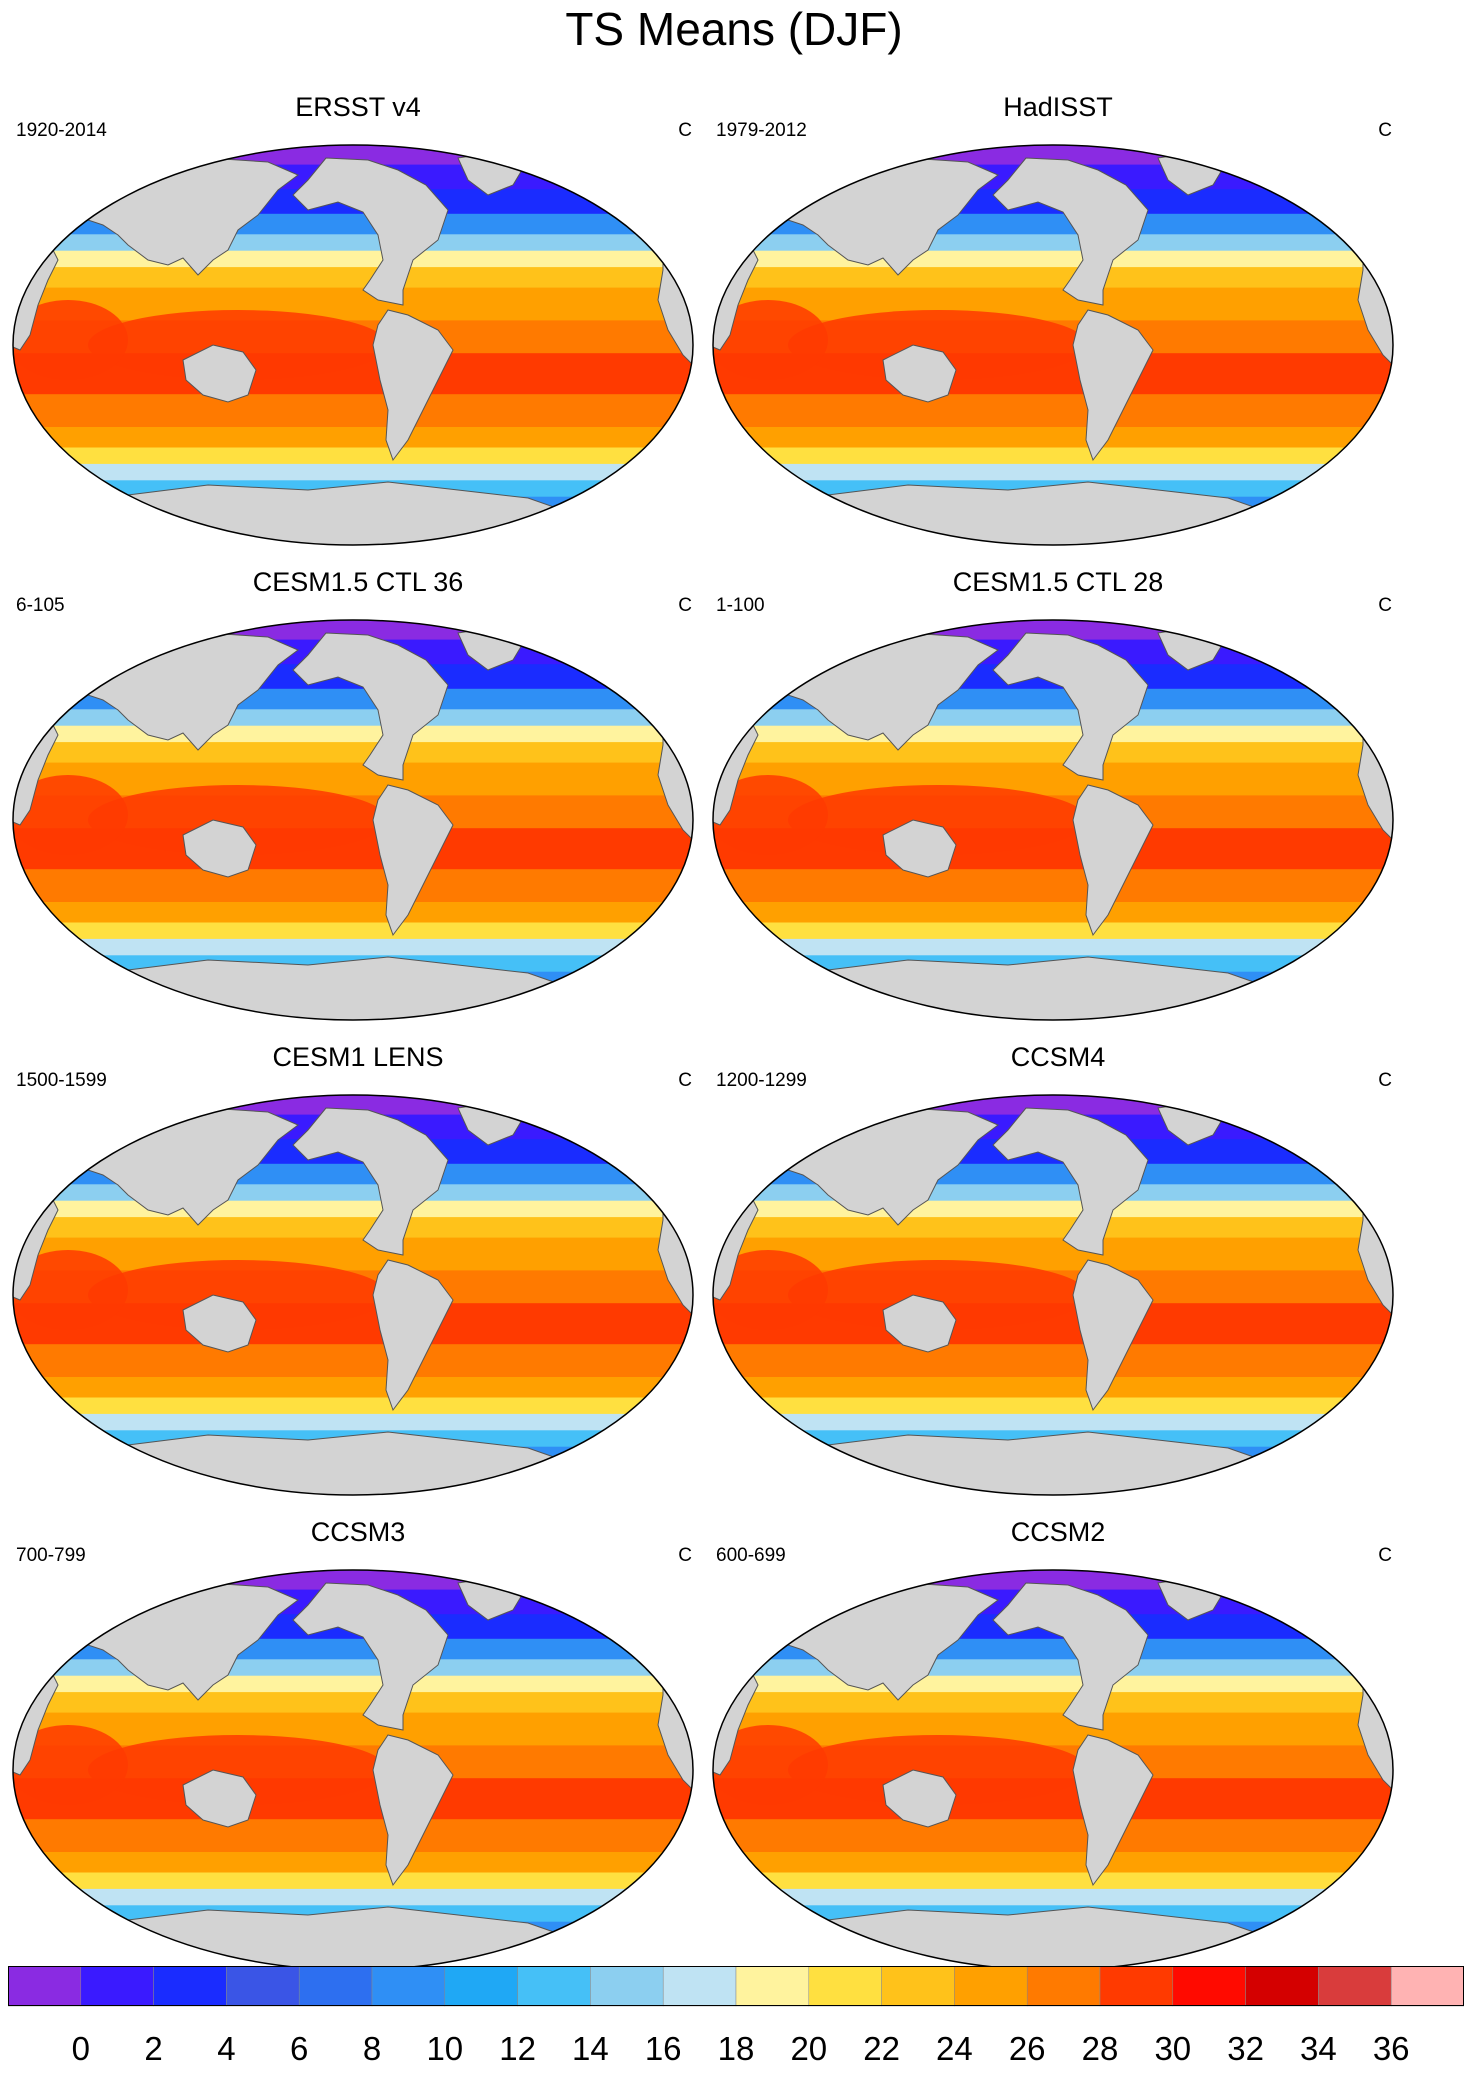 The height and width of the screenshot is (2082, 1468). Describe the element at coordinates (299, 2048) in the screenshot. I see `colorbar-label: 6` at that location.